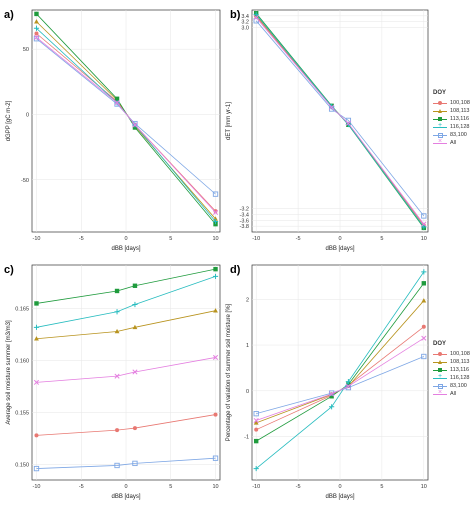 The height and width of the screenshot is (505, 474). Describe the element at coordinates (215, 487) in the screenshot. I see `x-tick-label: 10` at that location.